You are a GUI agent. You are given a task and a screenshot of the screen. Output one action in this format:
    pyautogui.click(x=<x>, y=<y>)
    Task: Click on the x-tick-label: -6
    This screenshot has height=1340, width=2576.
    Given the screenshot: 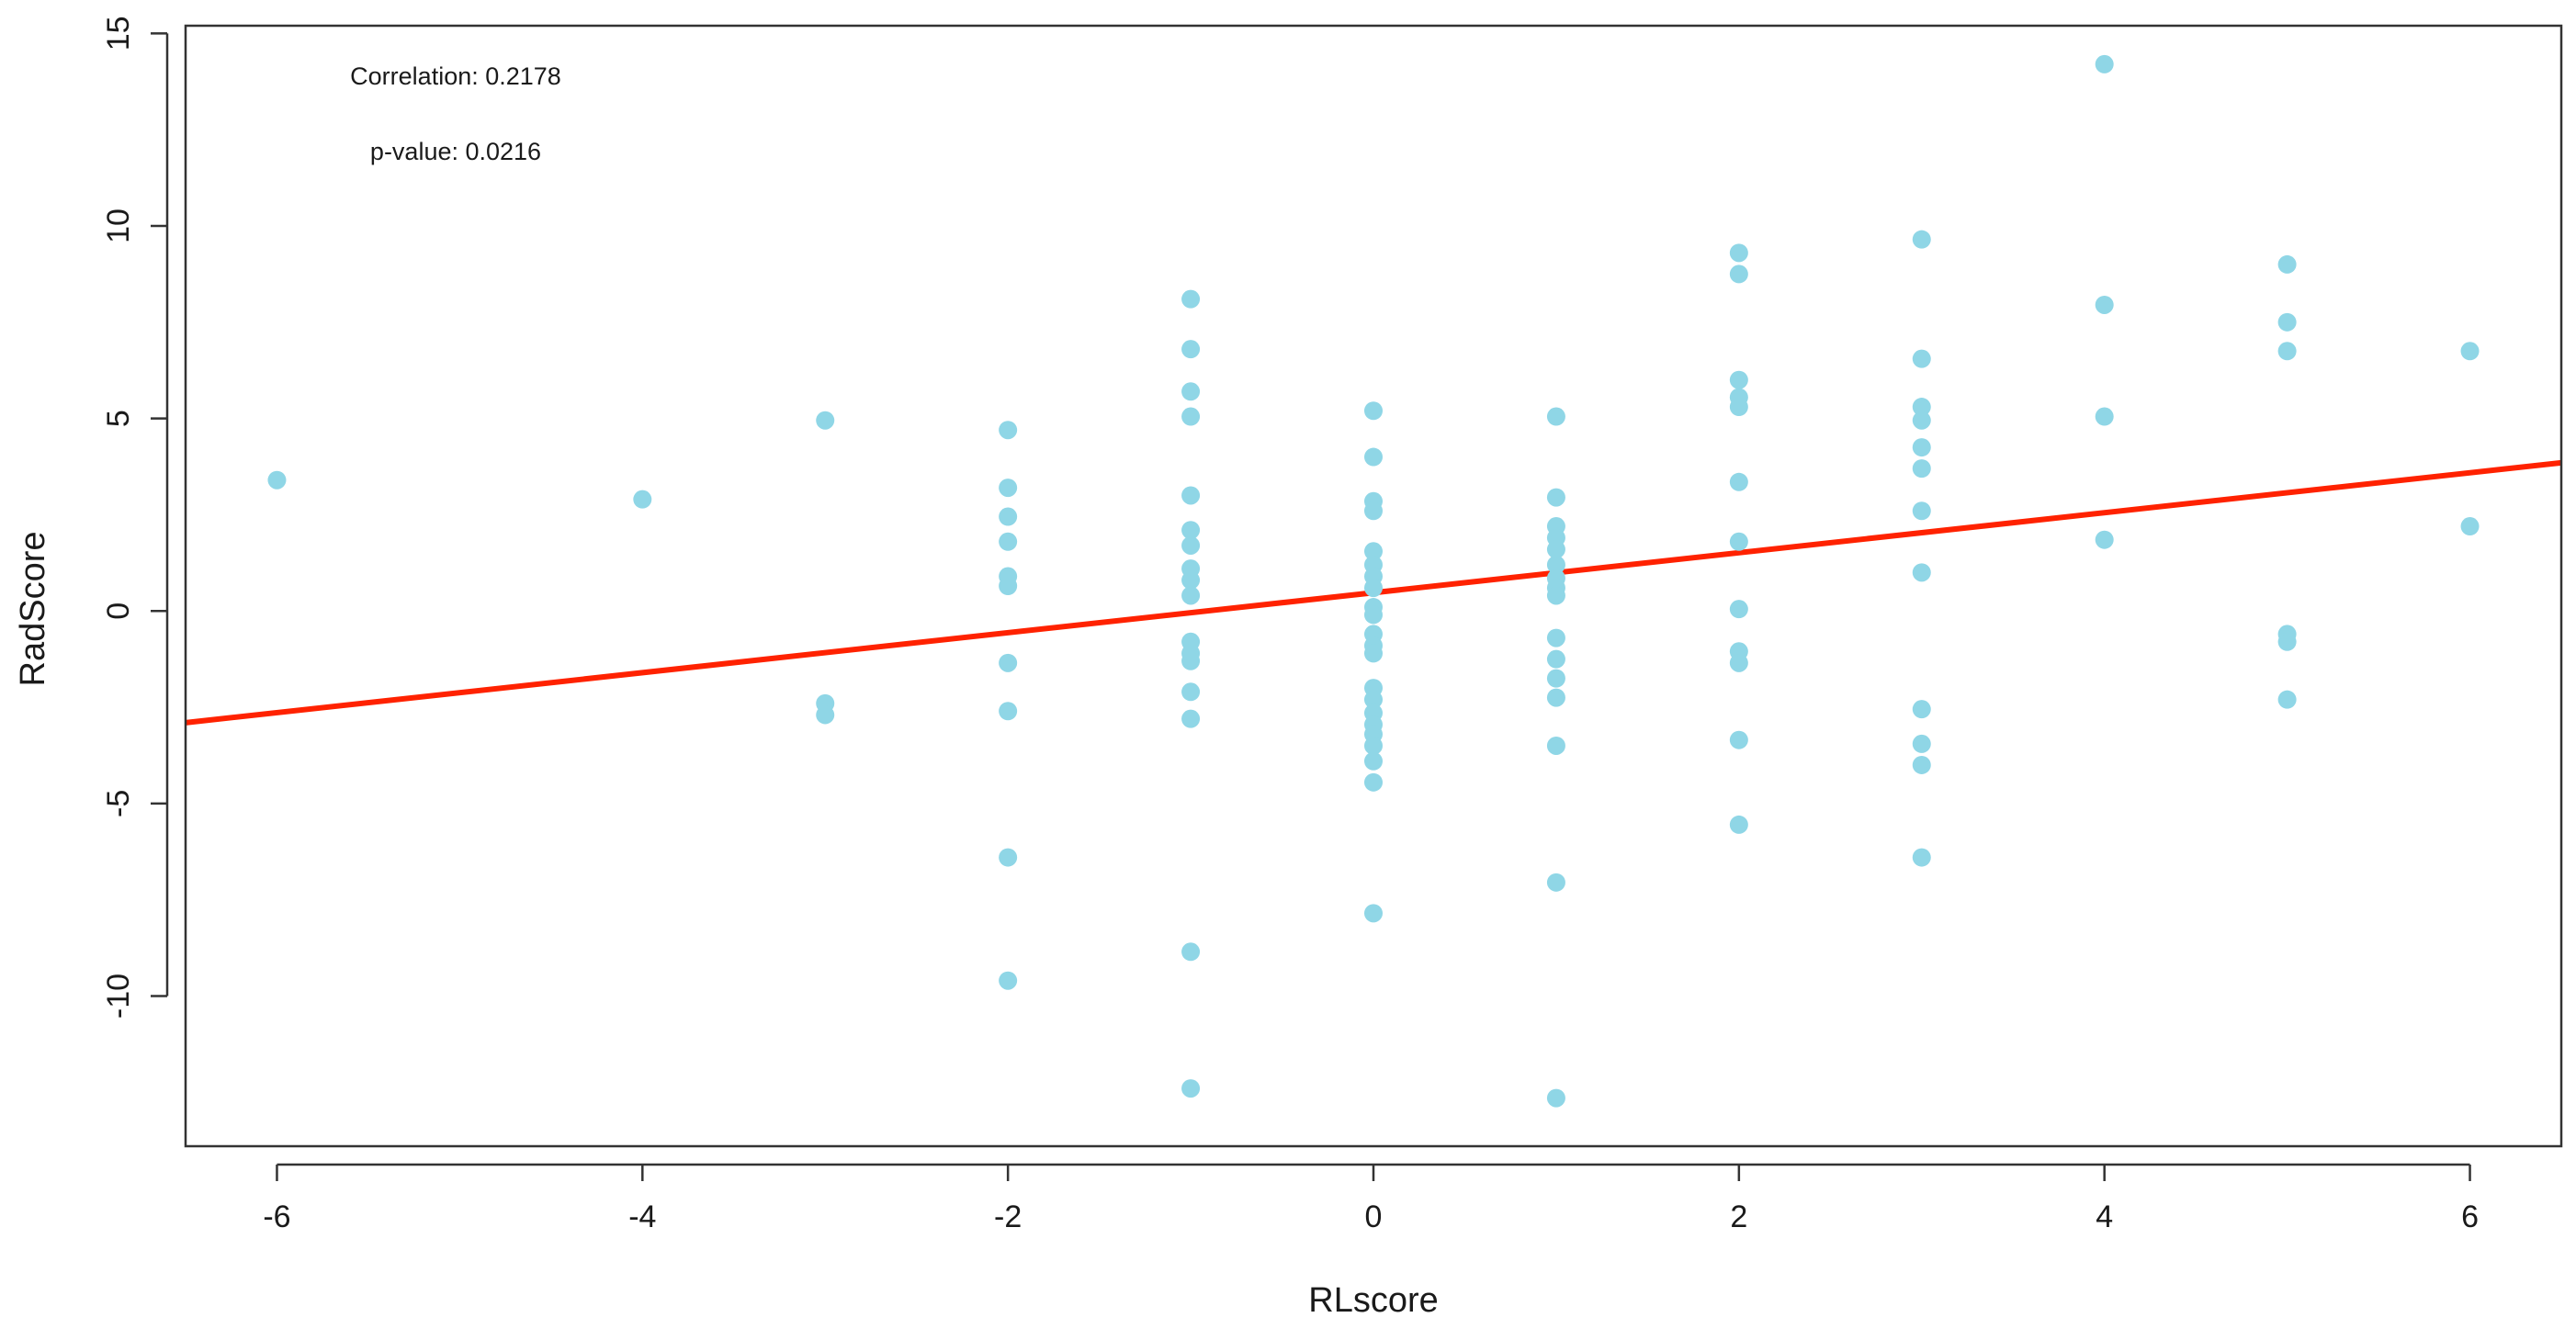 What is the action you would take?
    pyautogui.click(x=276, y=1216)
    